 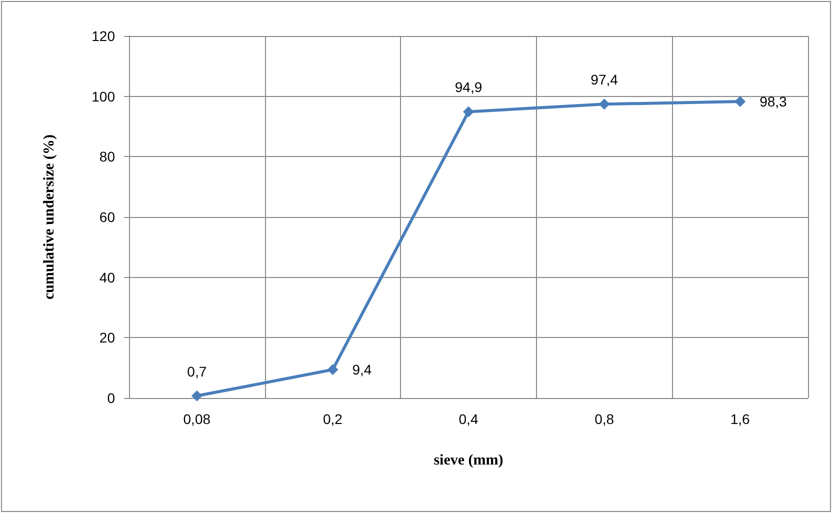 What do you see at coordinates (197, 419) in the screenshot?
I see `x-tick-label: 0,08` at bounding box center [197, 419].